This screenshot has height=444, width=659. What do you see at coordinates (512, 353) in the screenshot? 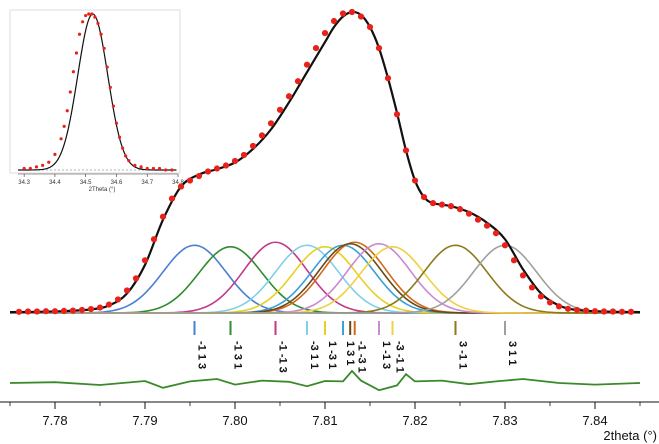
I see `reflection-label-11: 3 1 1` at bounding box center [512, 353].